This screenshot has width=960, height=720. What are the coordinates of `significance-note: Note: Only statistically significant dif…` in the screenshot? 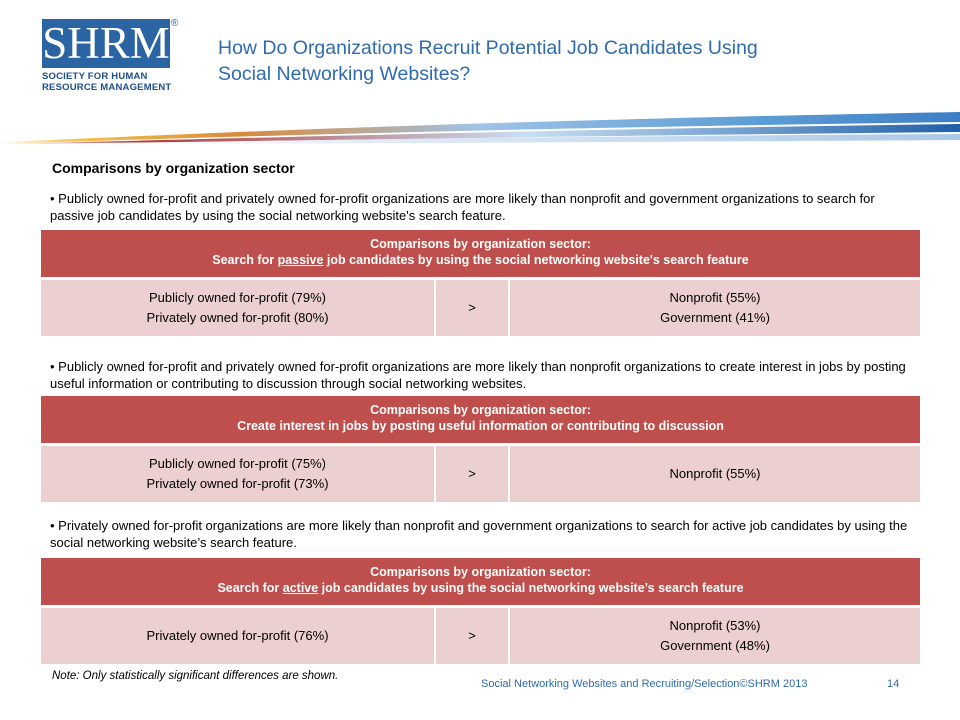 It's located at (195, 676).